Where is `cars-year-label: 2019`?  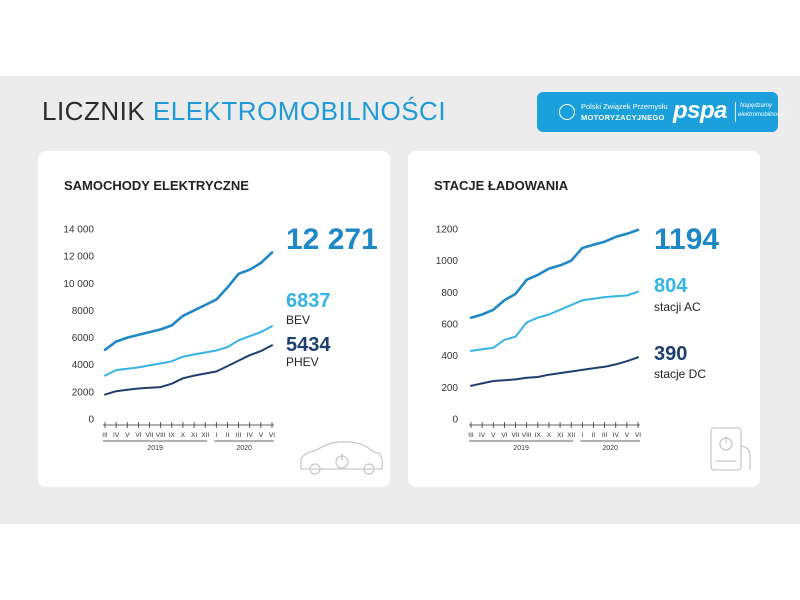
cars-year-label: 2019 is located at coordinates (155, 448).